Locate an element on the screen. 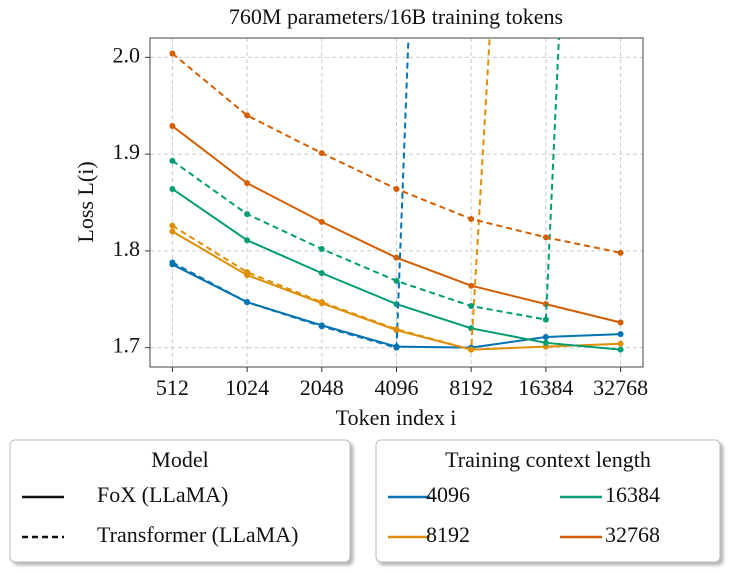 The height and width of the screenshot is (573, 731). y-tick-label: 1.8 is located at coordinates (127, 248).